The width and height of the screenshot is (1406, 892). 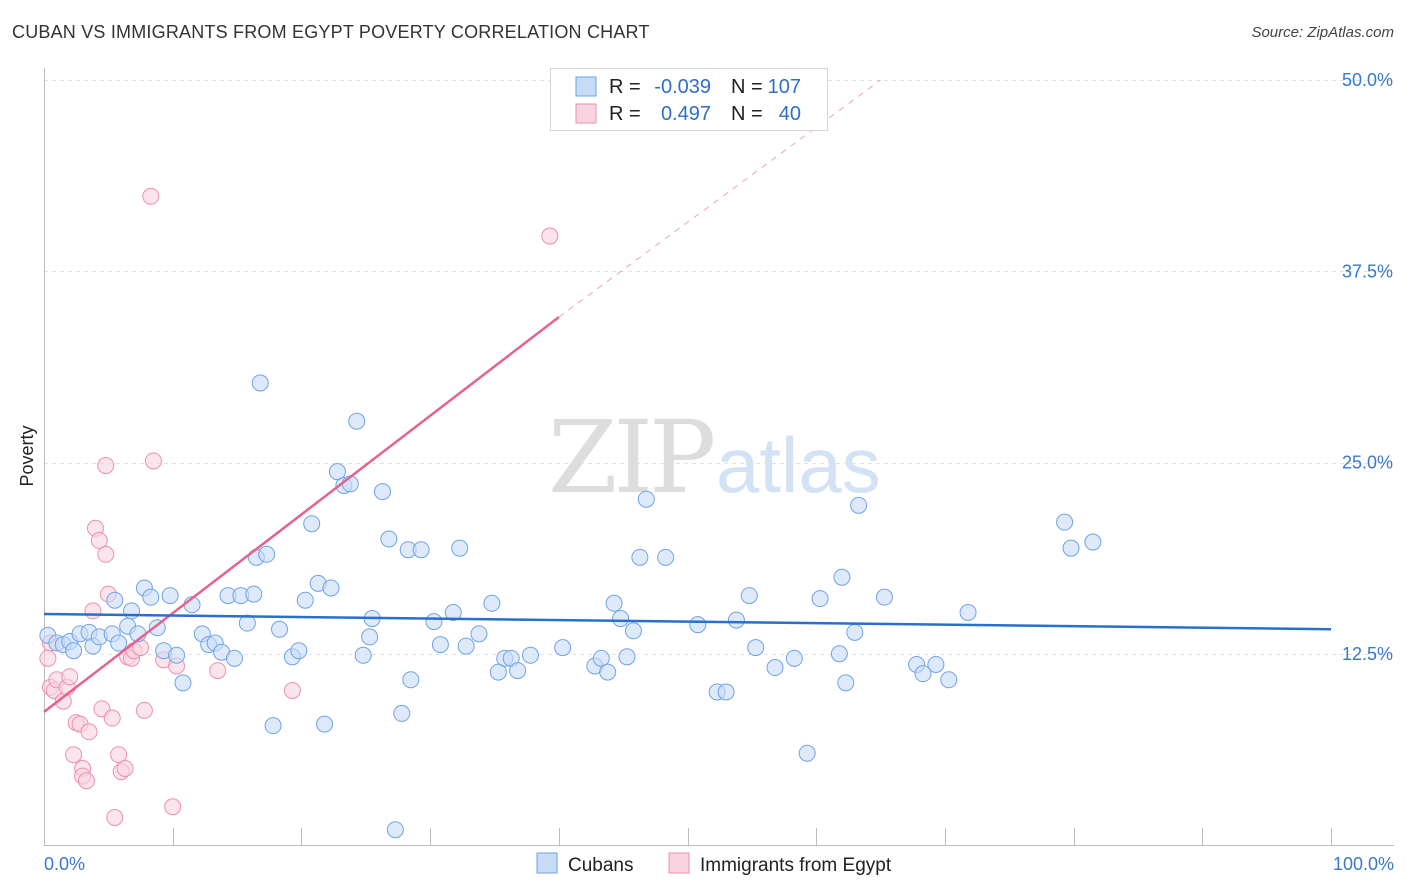 I want to click on legend-r-value-2: 0.497, so click(x=686, y=114).